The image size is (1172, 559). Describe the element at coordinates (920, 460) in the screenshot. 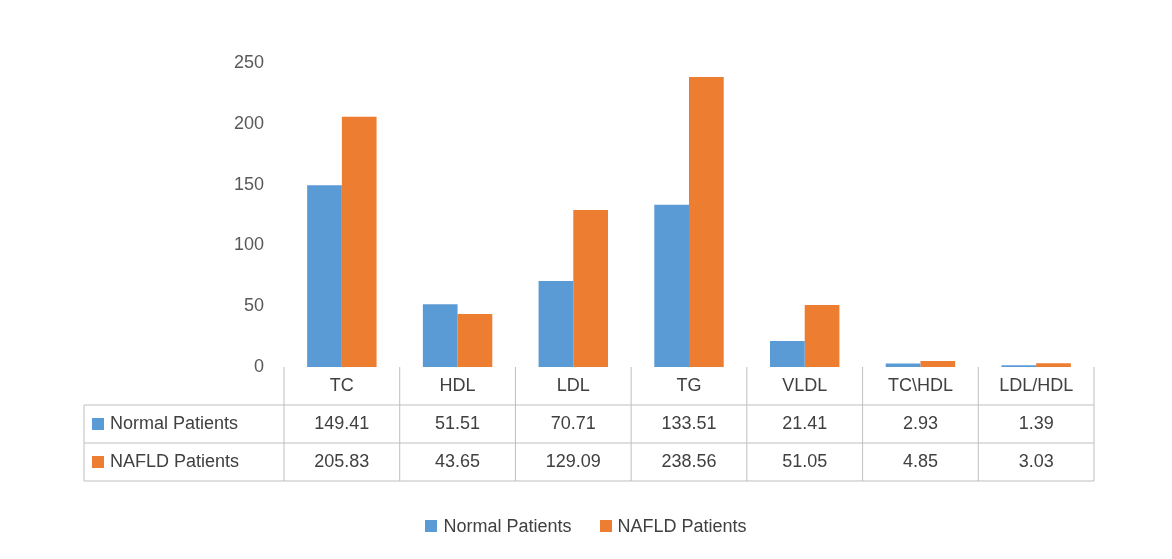

I see `data-label: 4.85` at that location.